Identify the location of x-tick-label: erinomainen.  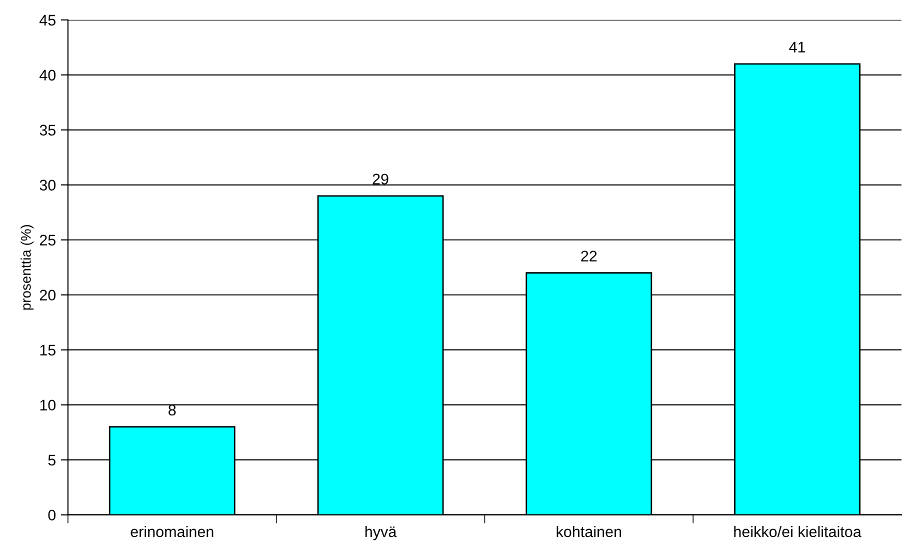
(172, 532).